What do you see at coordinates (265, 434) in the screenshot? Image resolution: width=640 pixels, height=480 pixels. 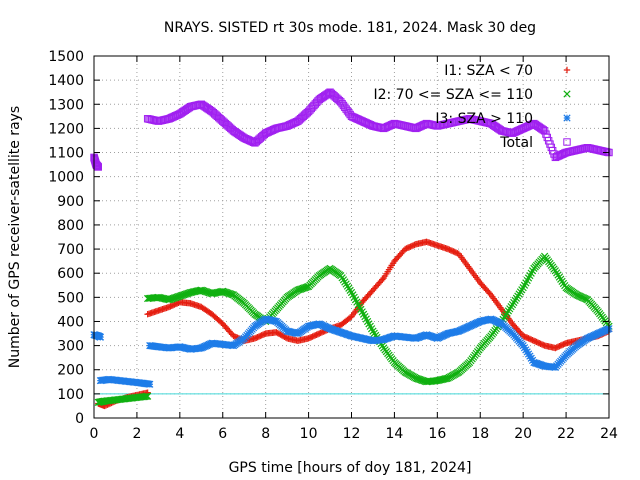 I see `x-tick-label: 8` at bounding box center [265, 434].